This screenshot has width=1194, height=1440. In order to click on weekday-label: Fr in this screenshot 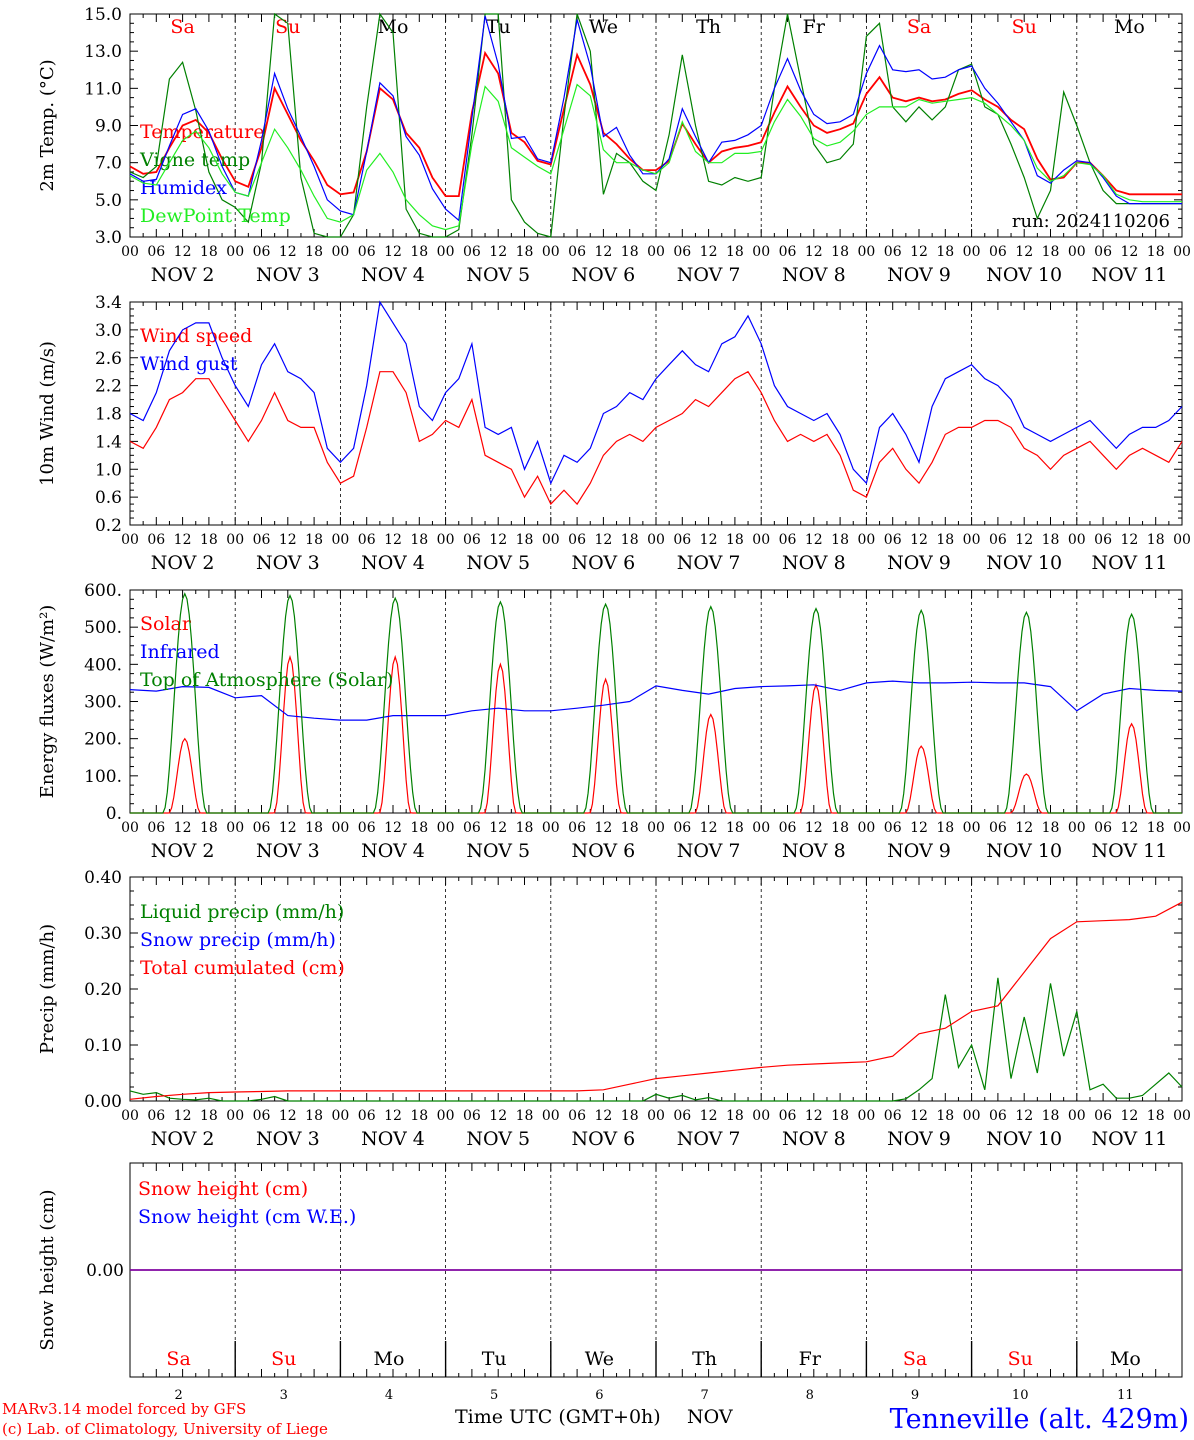, I will do `click(814, 27)`.